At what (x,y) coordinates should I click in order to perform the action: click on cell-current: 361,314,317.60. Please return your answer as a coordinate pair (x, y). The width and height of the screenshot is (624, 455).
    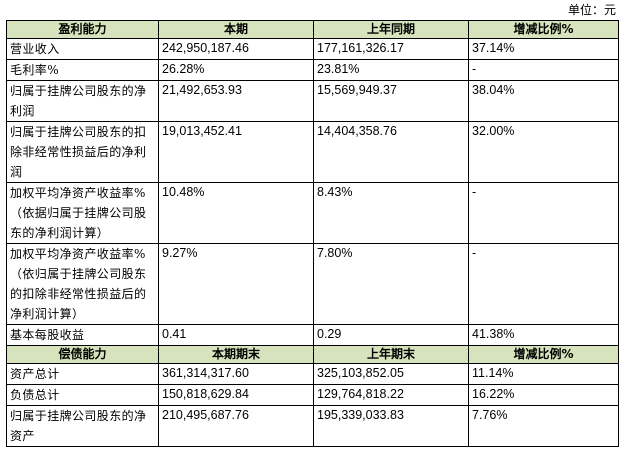
    Looking at the image, I should click on (236, 374).